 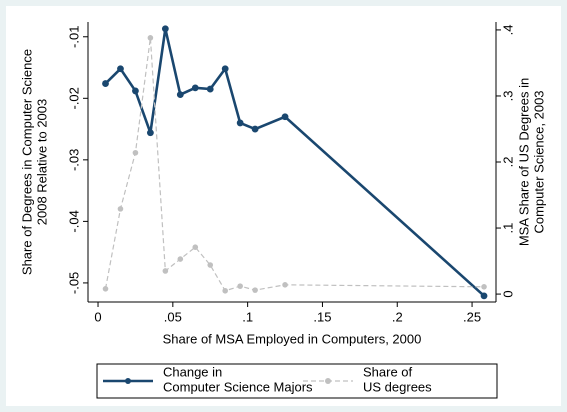 What do you see at coordinates (472, 316) in the screenshot?
I see `x-tick-label: .25` at bounding box center [472, 316].